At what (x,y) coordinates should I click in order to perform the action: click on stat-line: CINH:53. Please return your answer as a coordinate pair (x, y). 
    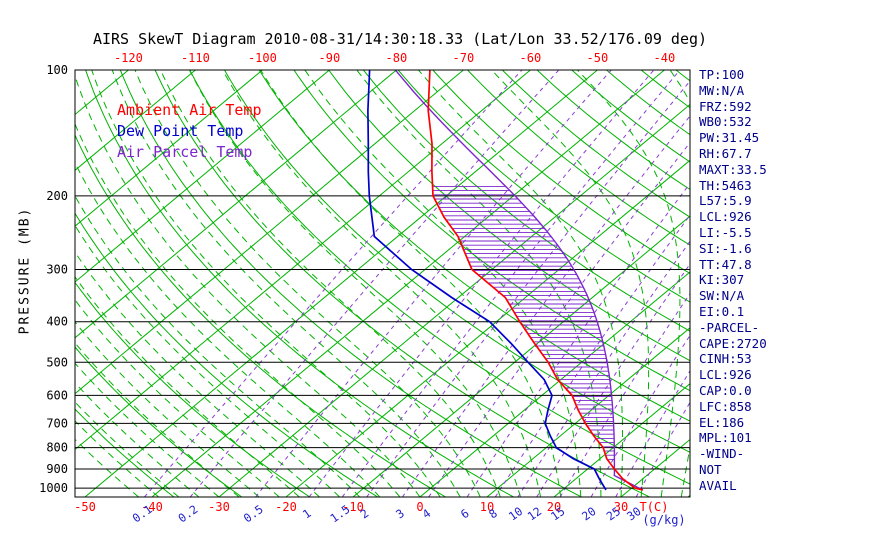
    Looking at the image, I should click on (725, 359).